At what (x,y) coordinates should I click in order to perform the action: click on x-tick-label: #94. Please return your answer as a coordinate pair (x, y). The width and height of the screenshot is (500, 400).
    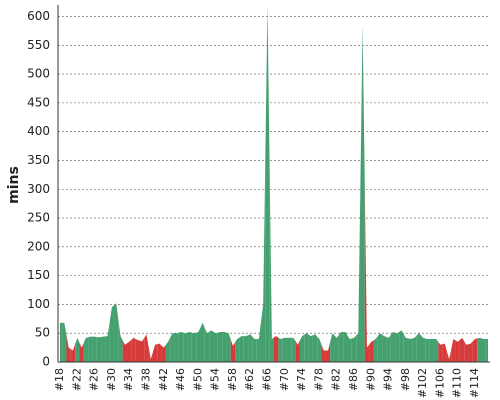
    Looking at the image, I should click on (388, 379).